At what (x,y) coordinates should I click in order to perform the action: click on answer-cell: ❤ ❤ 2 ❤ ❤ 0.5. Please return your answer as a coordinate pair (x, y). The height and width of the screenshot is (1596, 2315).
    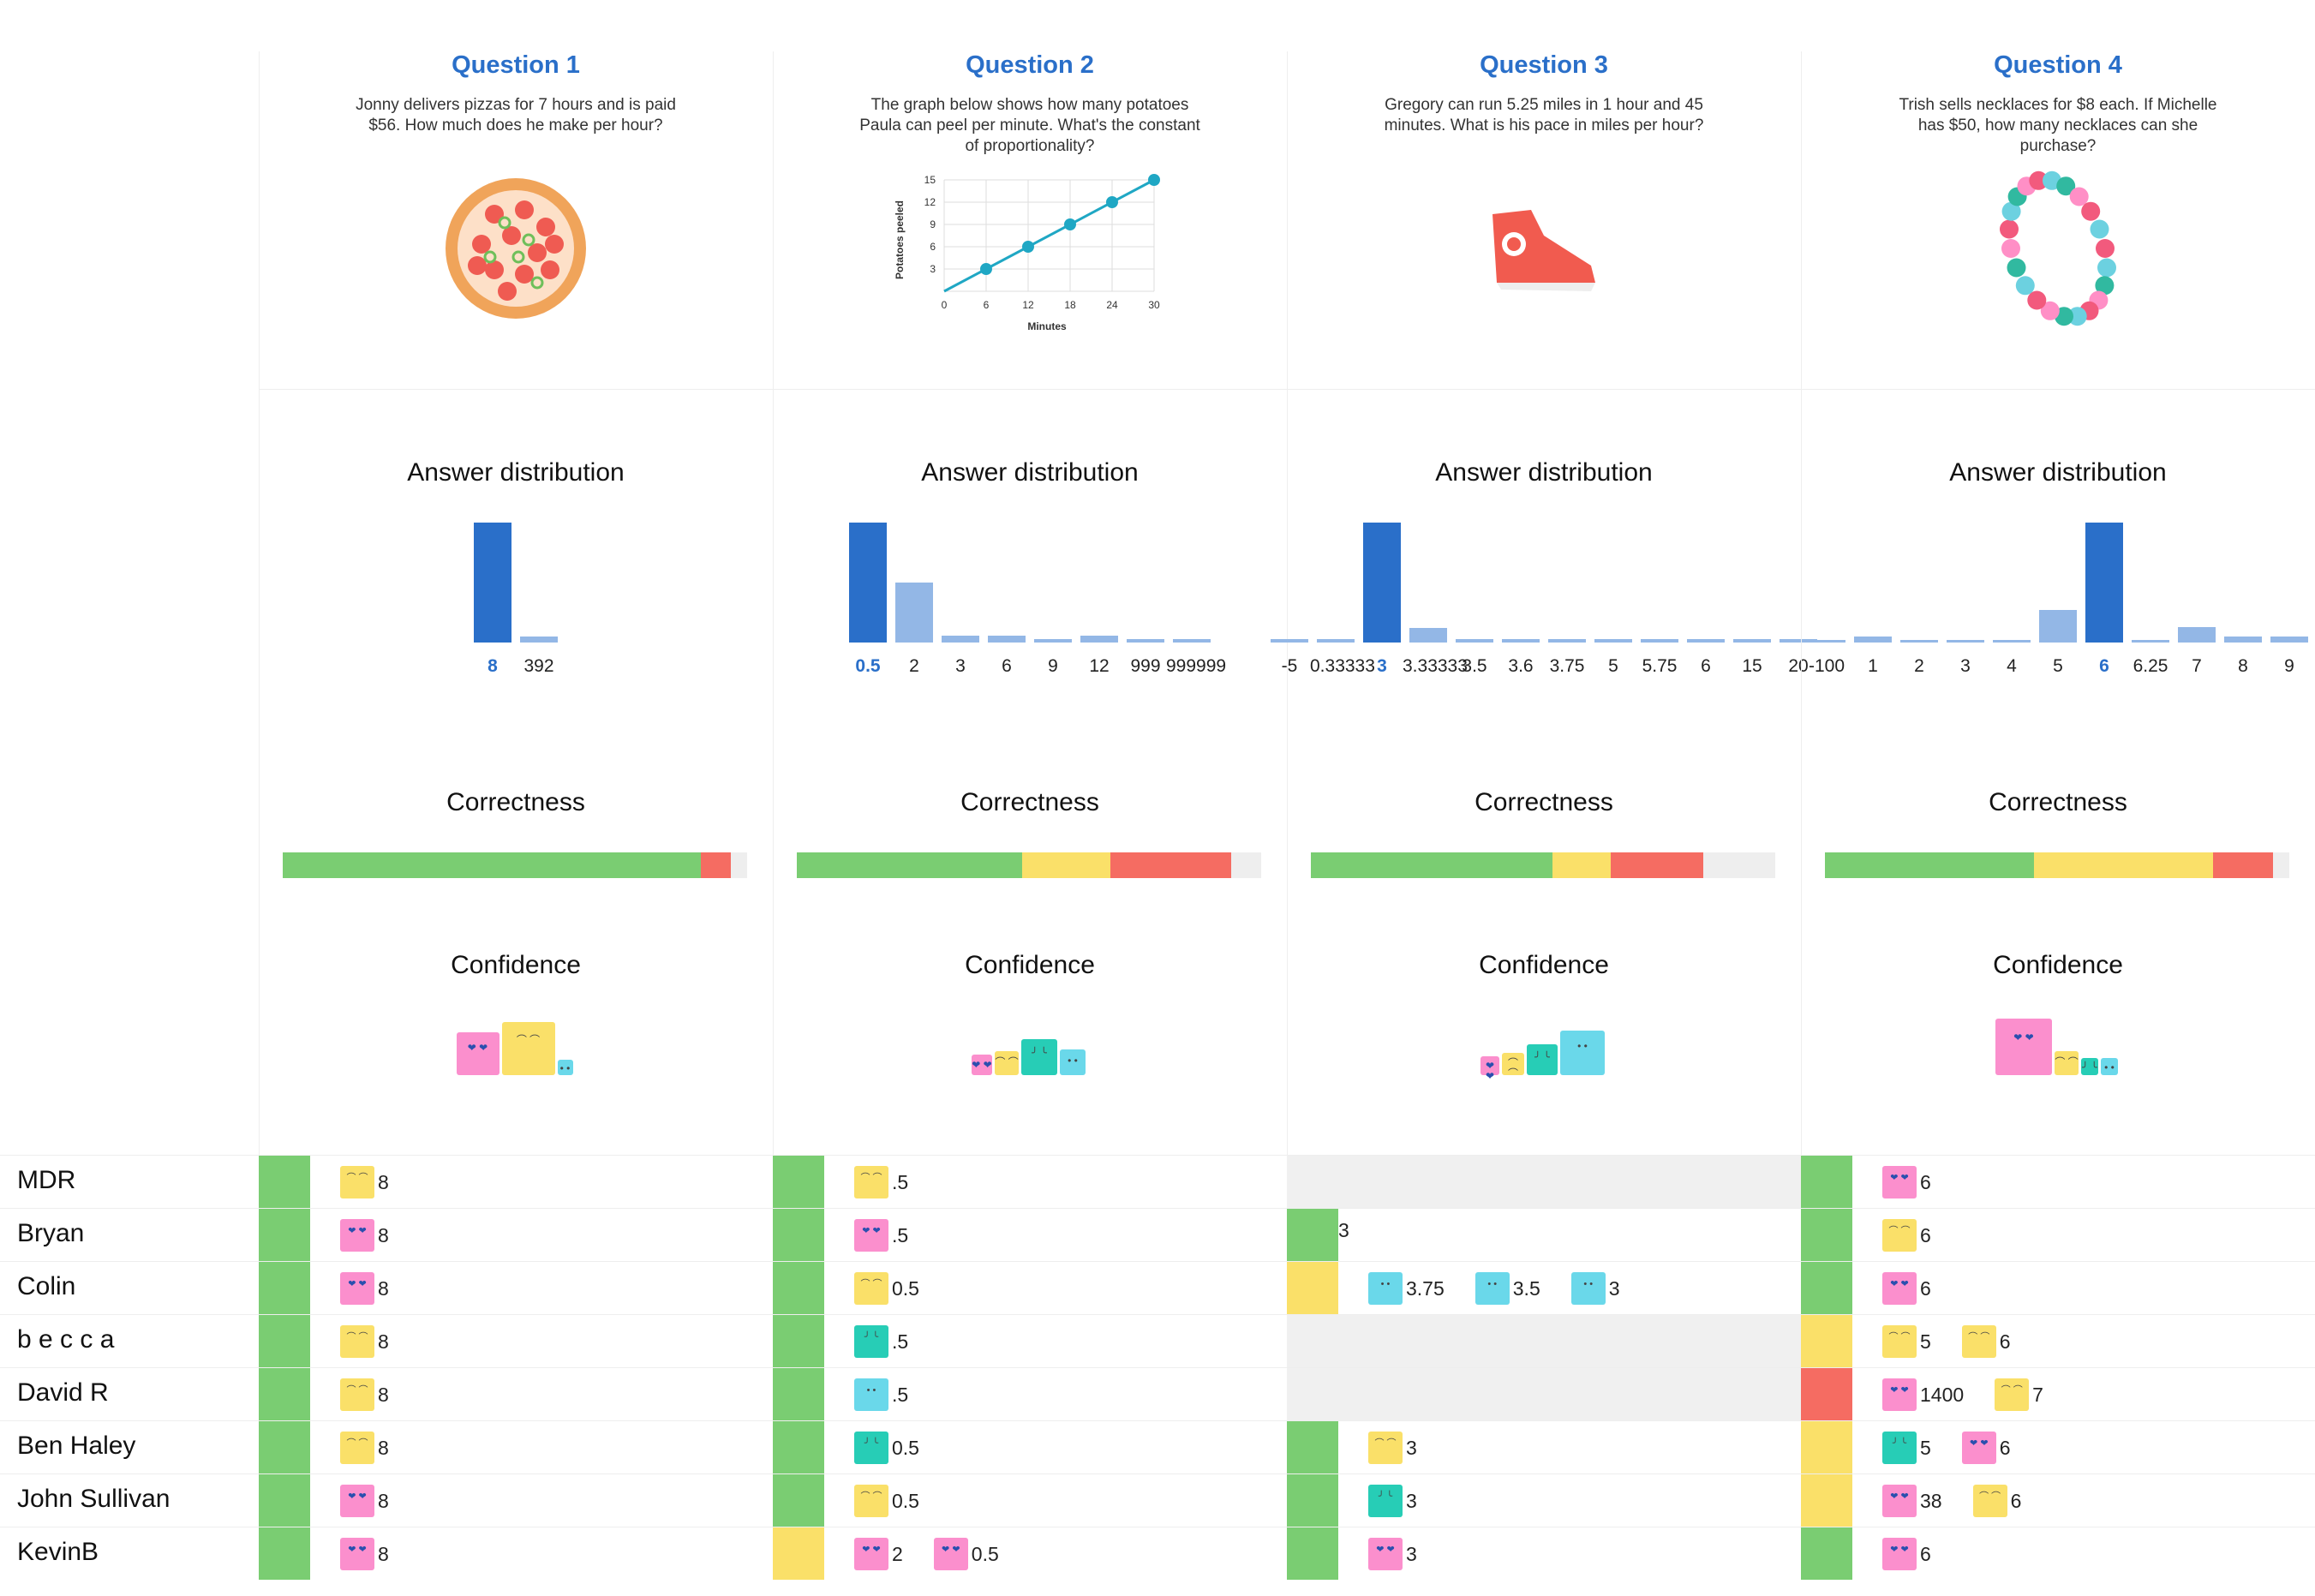
    Looking at the image, I should click on (1030, 1554).